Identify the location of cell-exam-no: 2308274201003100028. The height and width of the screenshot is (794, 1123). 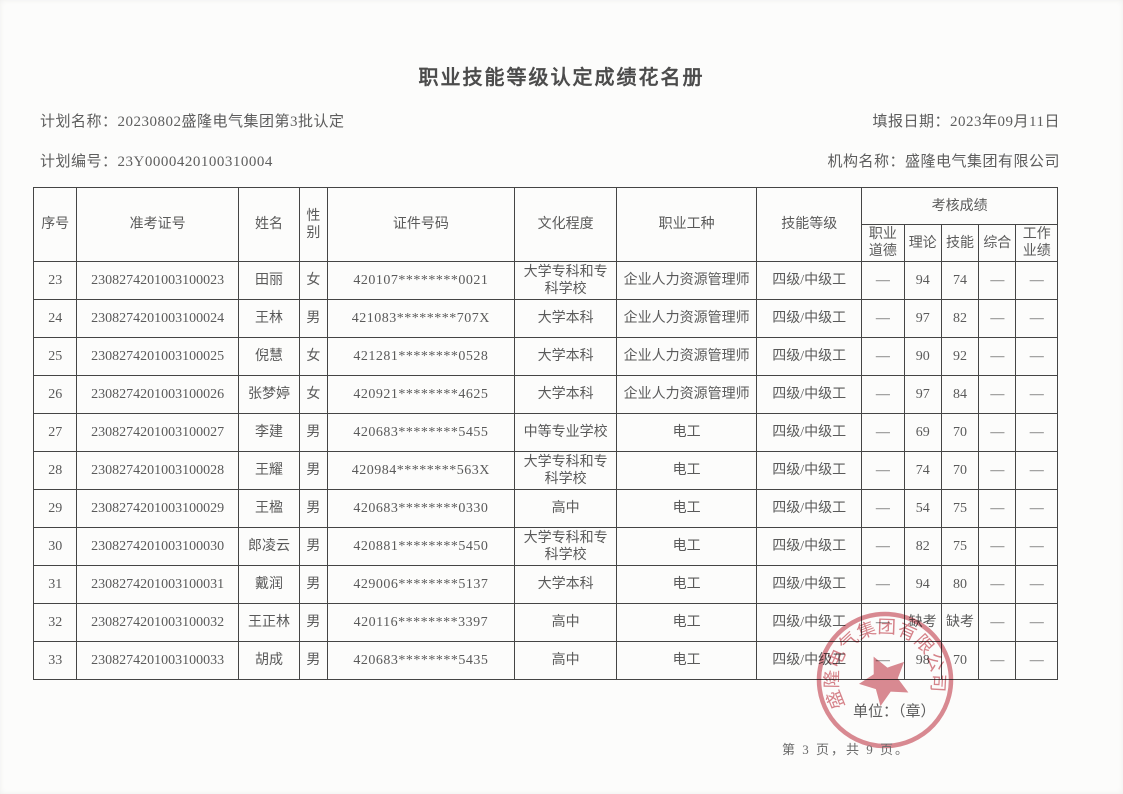
(157, 470).